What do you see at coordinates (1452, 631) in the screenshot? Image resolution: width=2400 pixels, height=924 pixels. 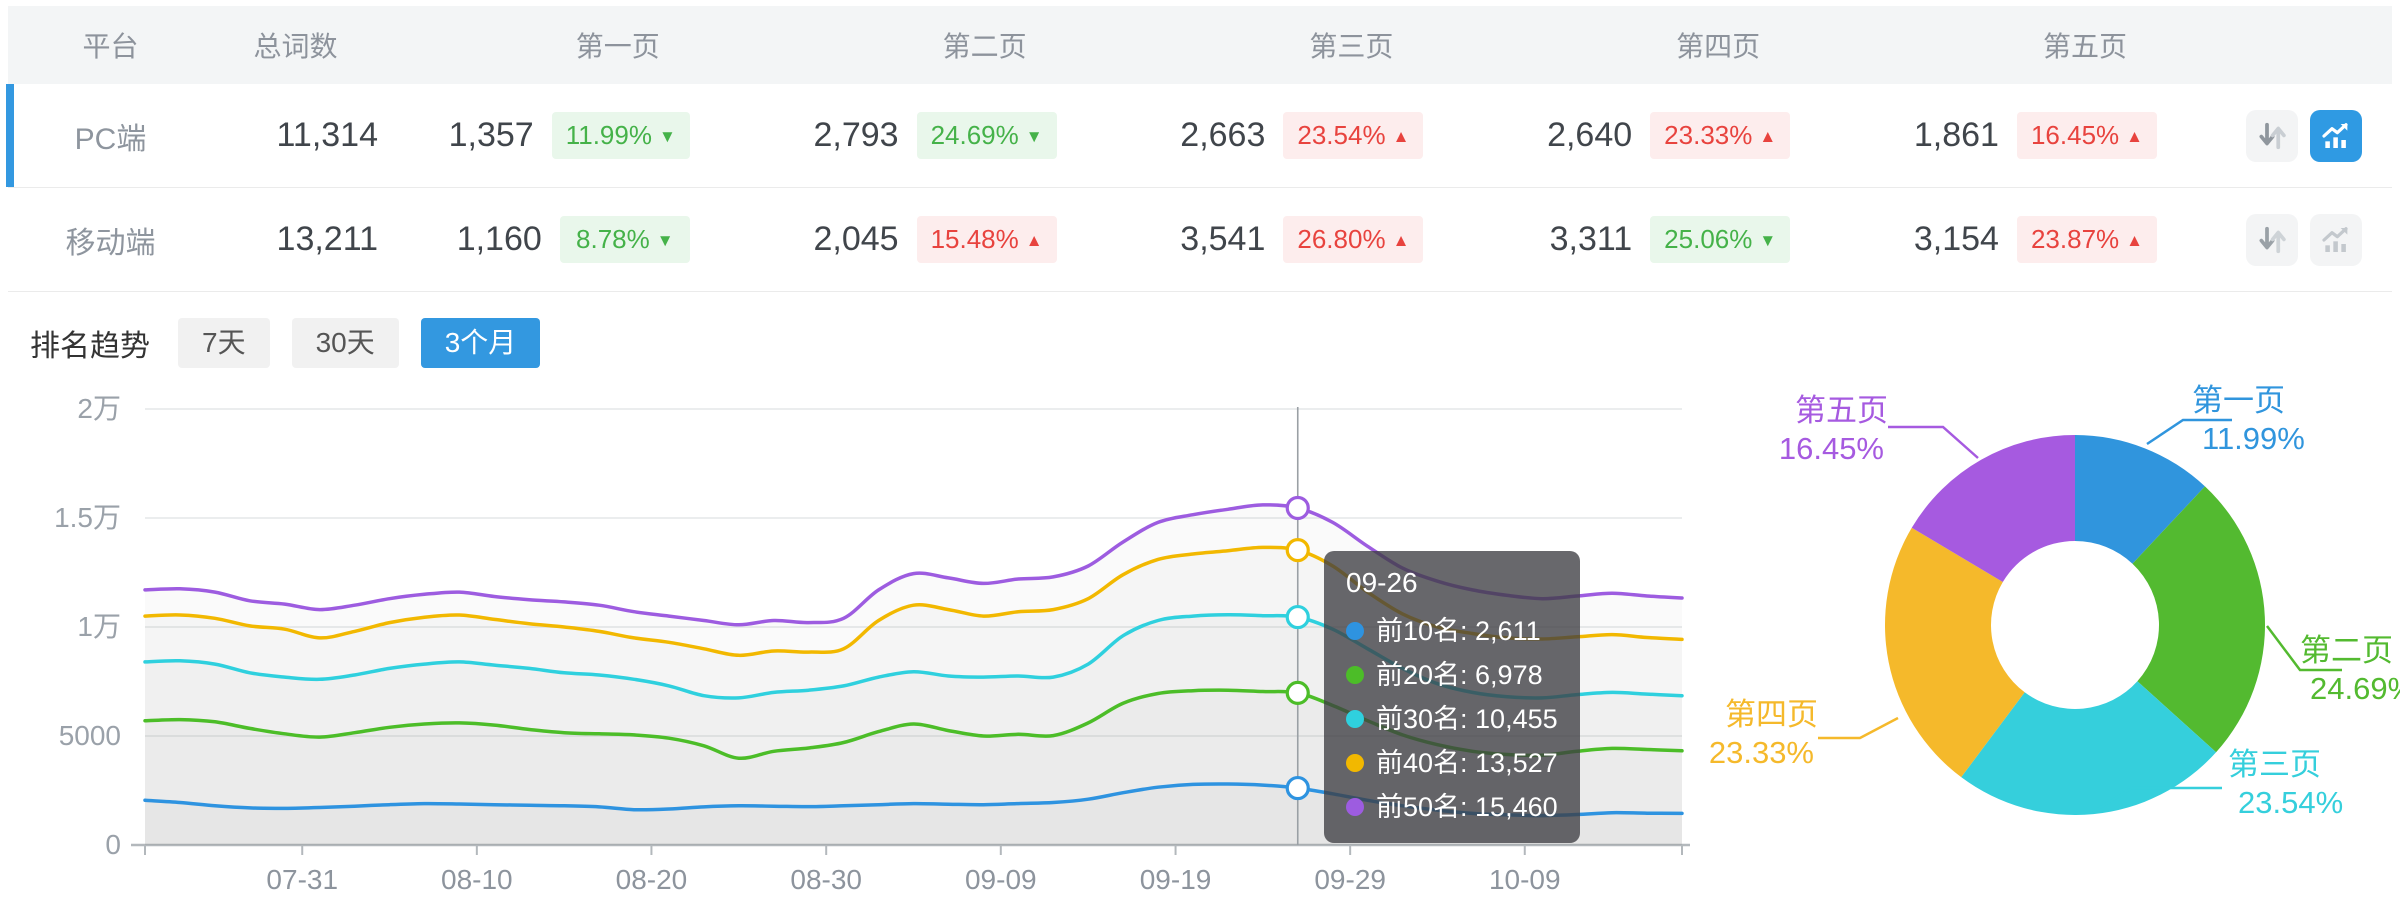 I see `tooltip-entry: 前10名: 2,611` at bounding box center [1452, 631].